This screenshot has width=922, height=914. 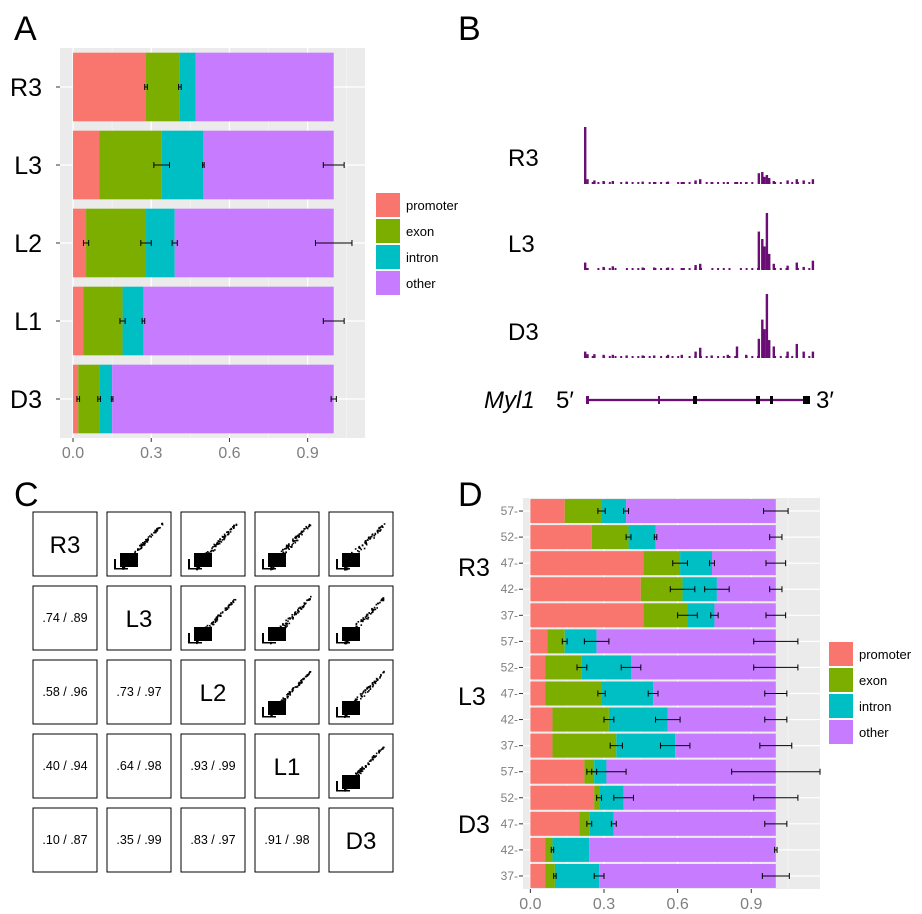 What do you see at coordinates (64, 692) in the screenshot?
I see `correlation-L2-R3: .58 / .96` at bounding box center [64, 692].